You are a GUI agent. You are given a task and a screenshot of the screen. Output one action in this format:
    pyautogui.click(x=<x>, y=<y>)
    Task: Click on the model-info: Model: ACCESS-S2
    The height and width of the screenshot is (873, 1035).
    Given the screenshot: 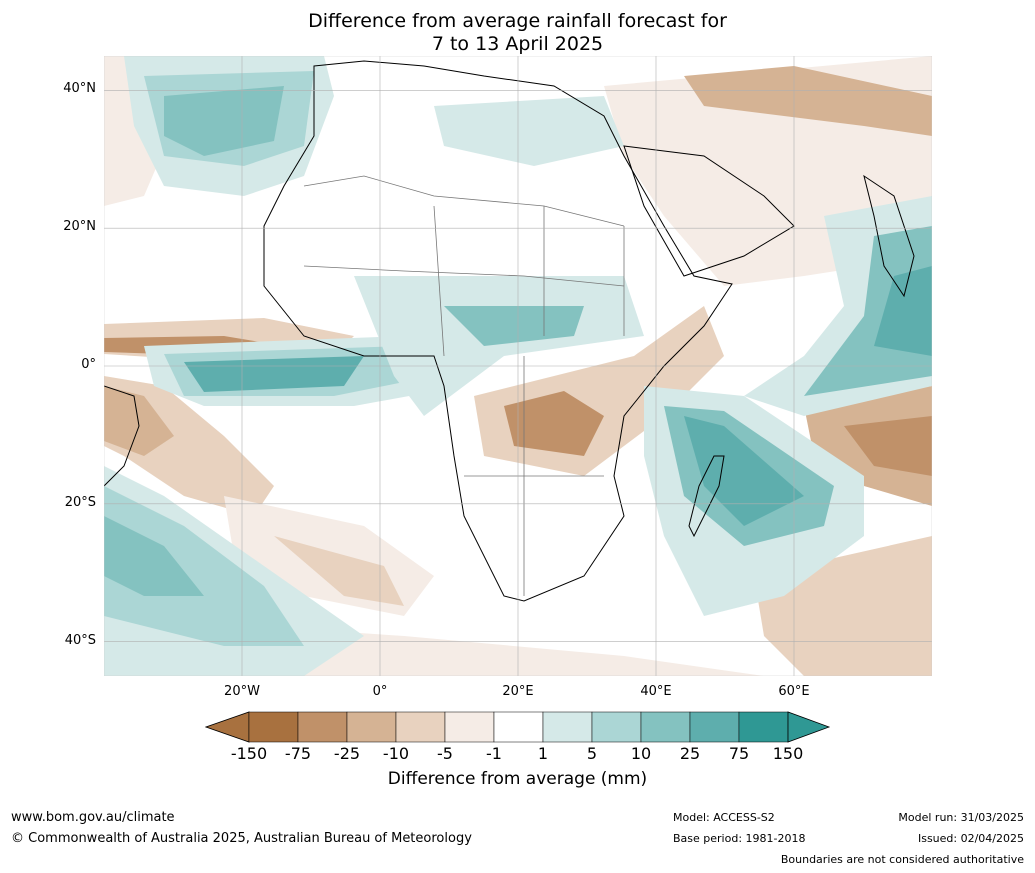 What is the action you would take?
    pyautogui.click(x=724, y=817)
    